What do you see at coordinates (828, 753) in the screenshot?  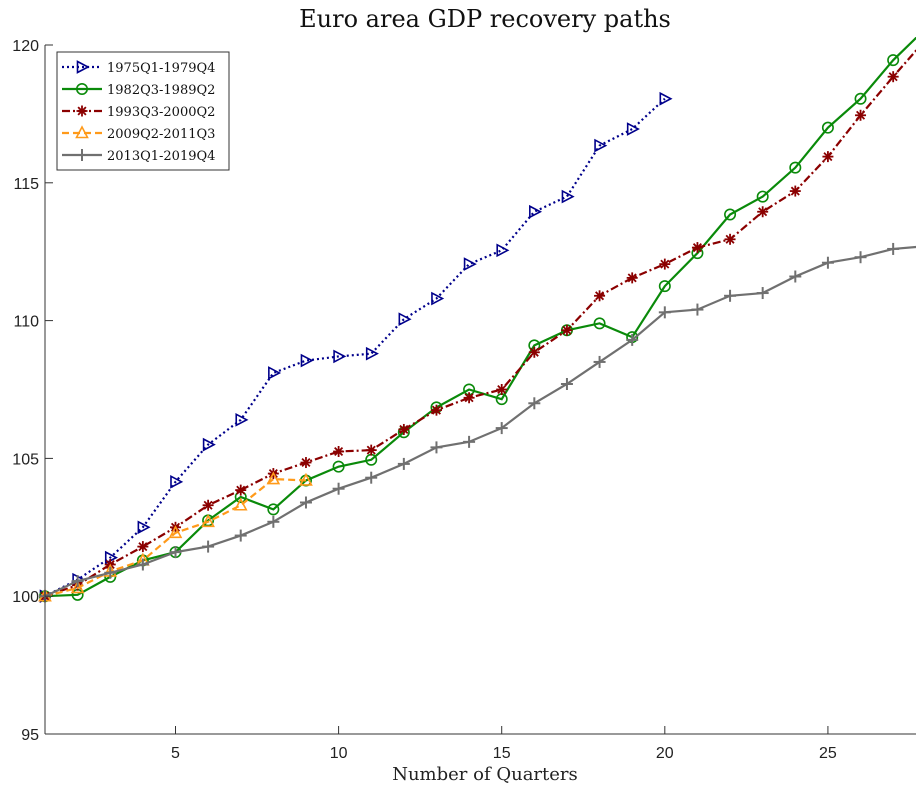 I see `x-tick-label: 25` at bounding box center [828, 753].